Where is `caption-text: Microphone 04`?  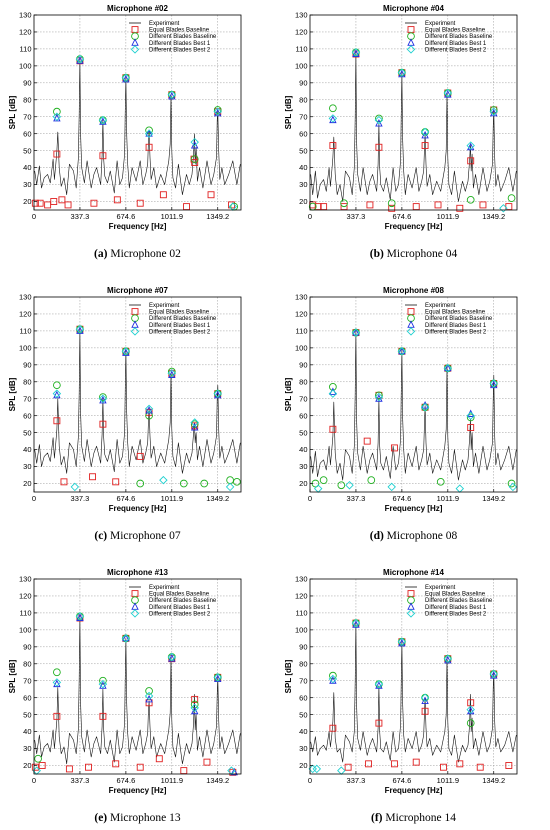
caption-text: Microphone 04 is located at coordinates (421, 254).